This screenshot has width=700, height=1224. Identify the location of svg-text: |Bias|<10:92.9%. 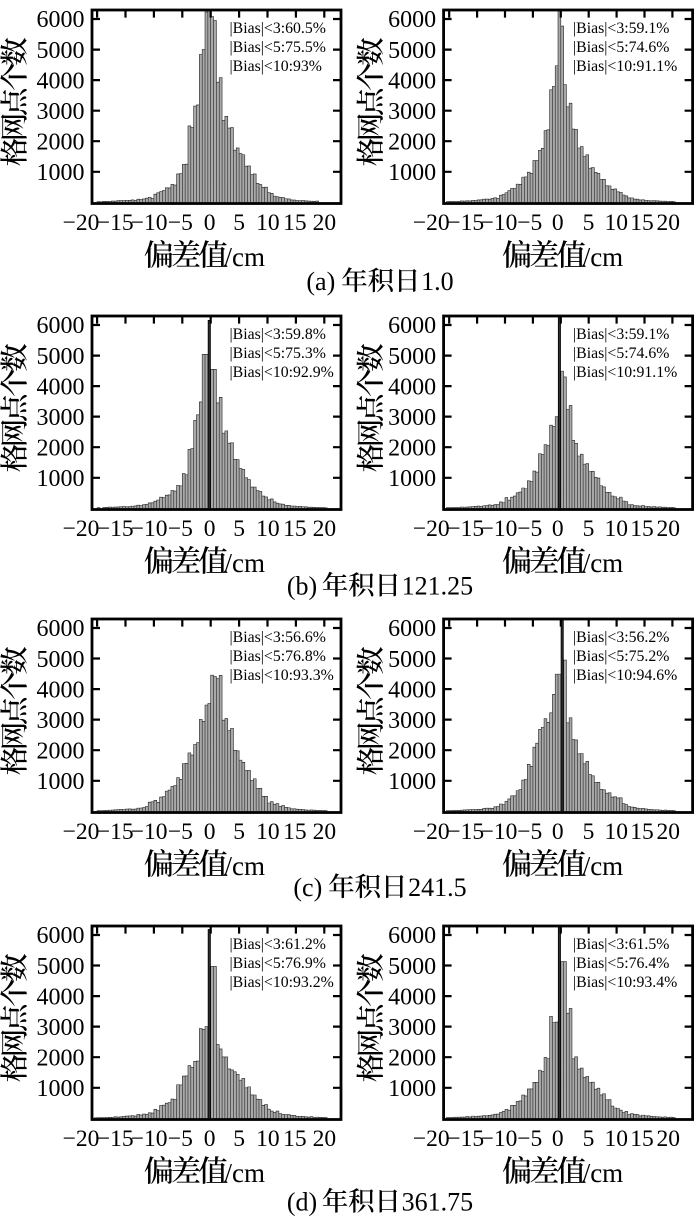
(282, 372).